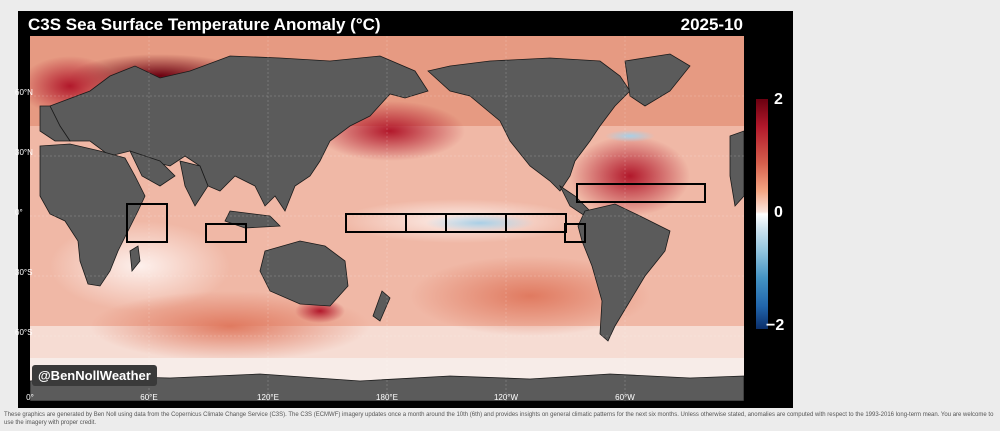  What do you see at coordinates (778, 212) in the screenshot?
I see `colorbar-mid-label: 0` at bounding box center [778, 212].